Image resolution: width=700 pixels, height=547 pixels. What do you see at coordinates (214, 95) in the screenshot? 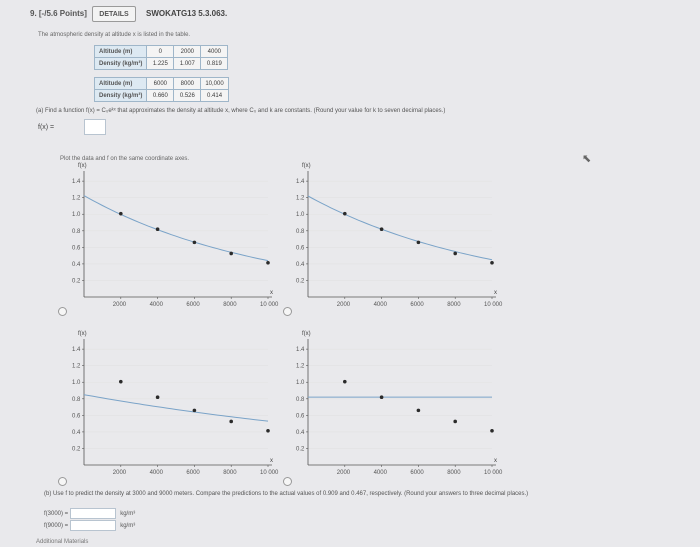
I see `table-cell: 0.414` at bounding box center [214, 95].